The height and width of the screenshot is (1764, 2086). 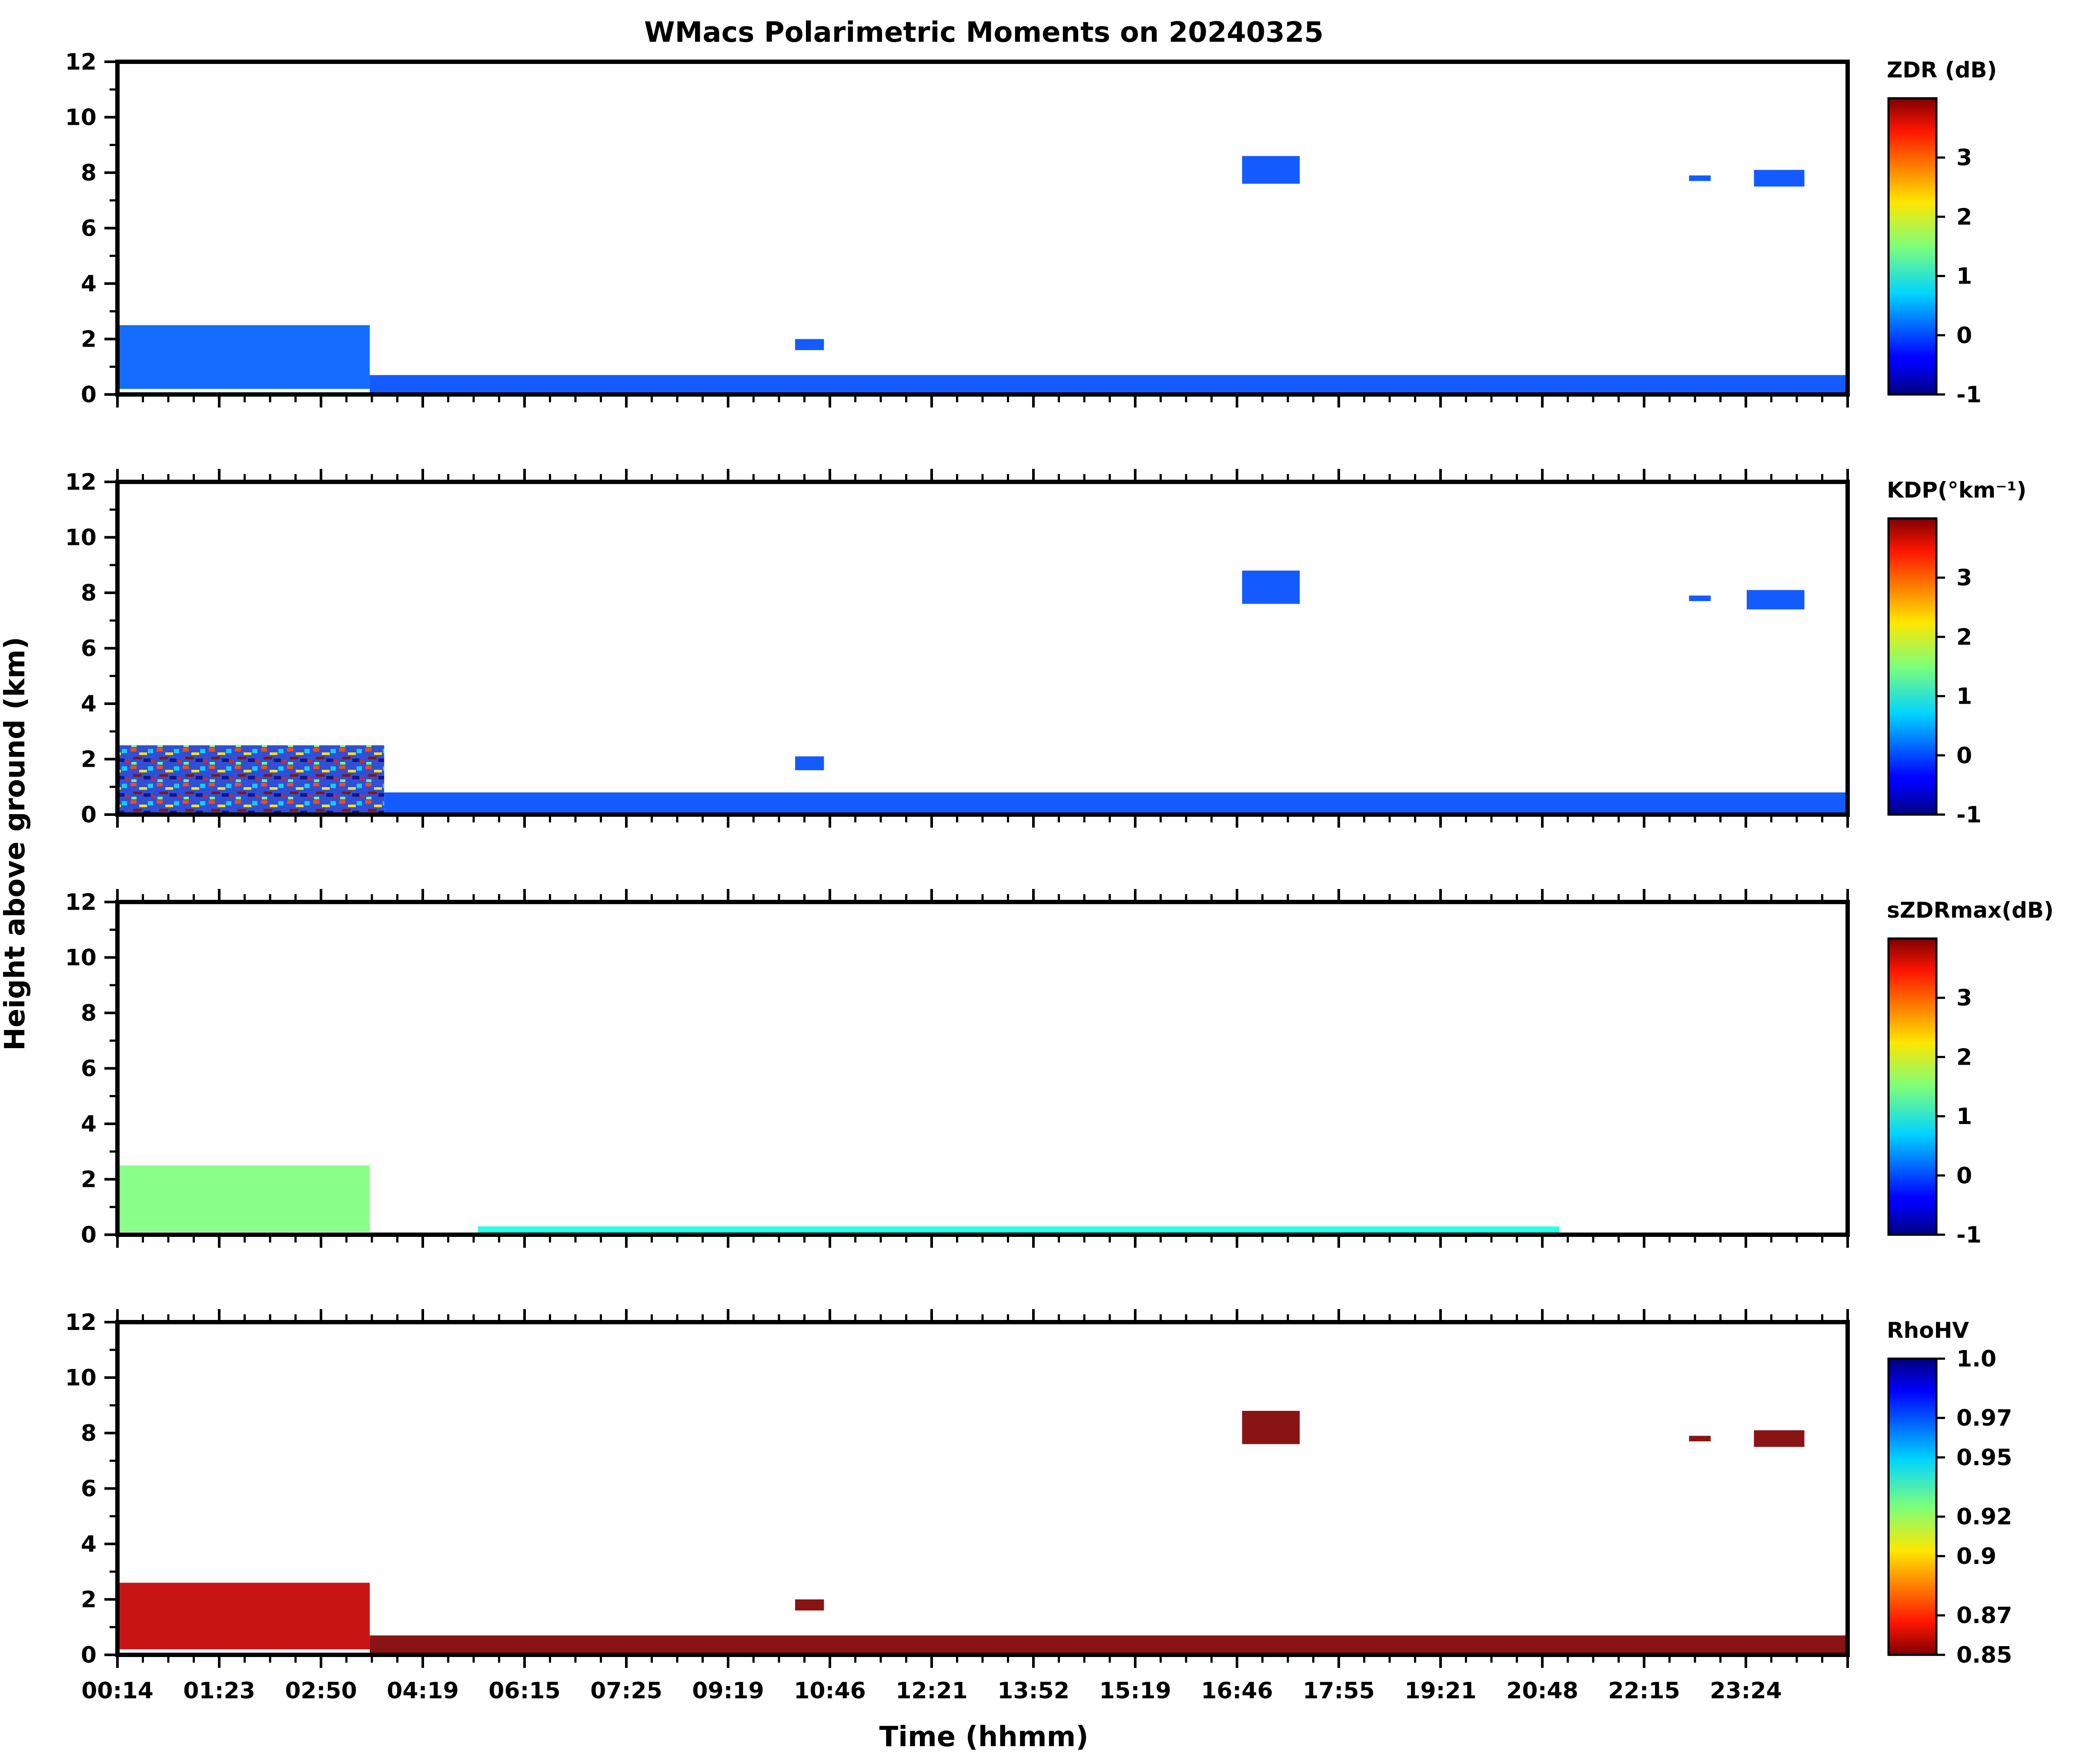 I want to click on colorbar-kdp, so click(x=1913, y=666).